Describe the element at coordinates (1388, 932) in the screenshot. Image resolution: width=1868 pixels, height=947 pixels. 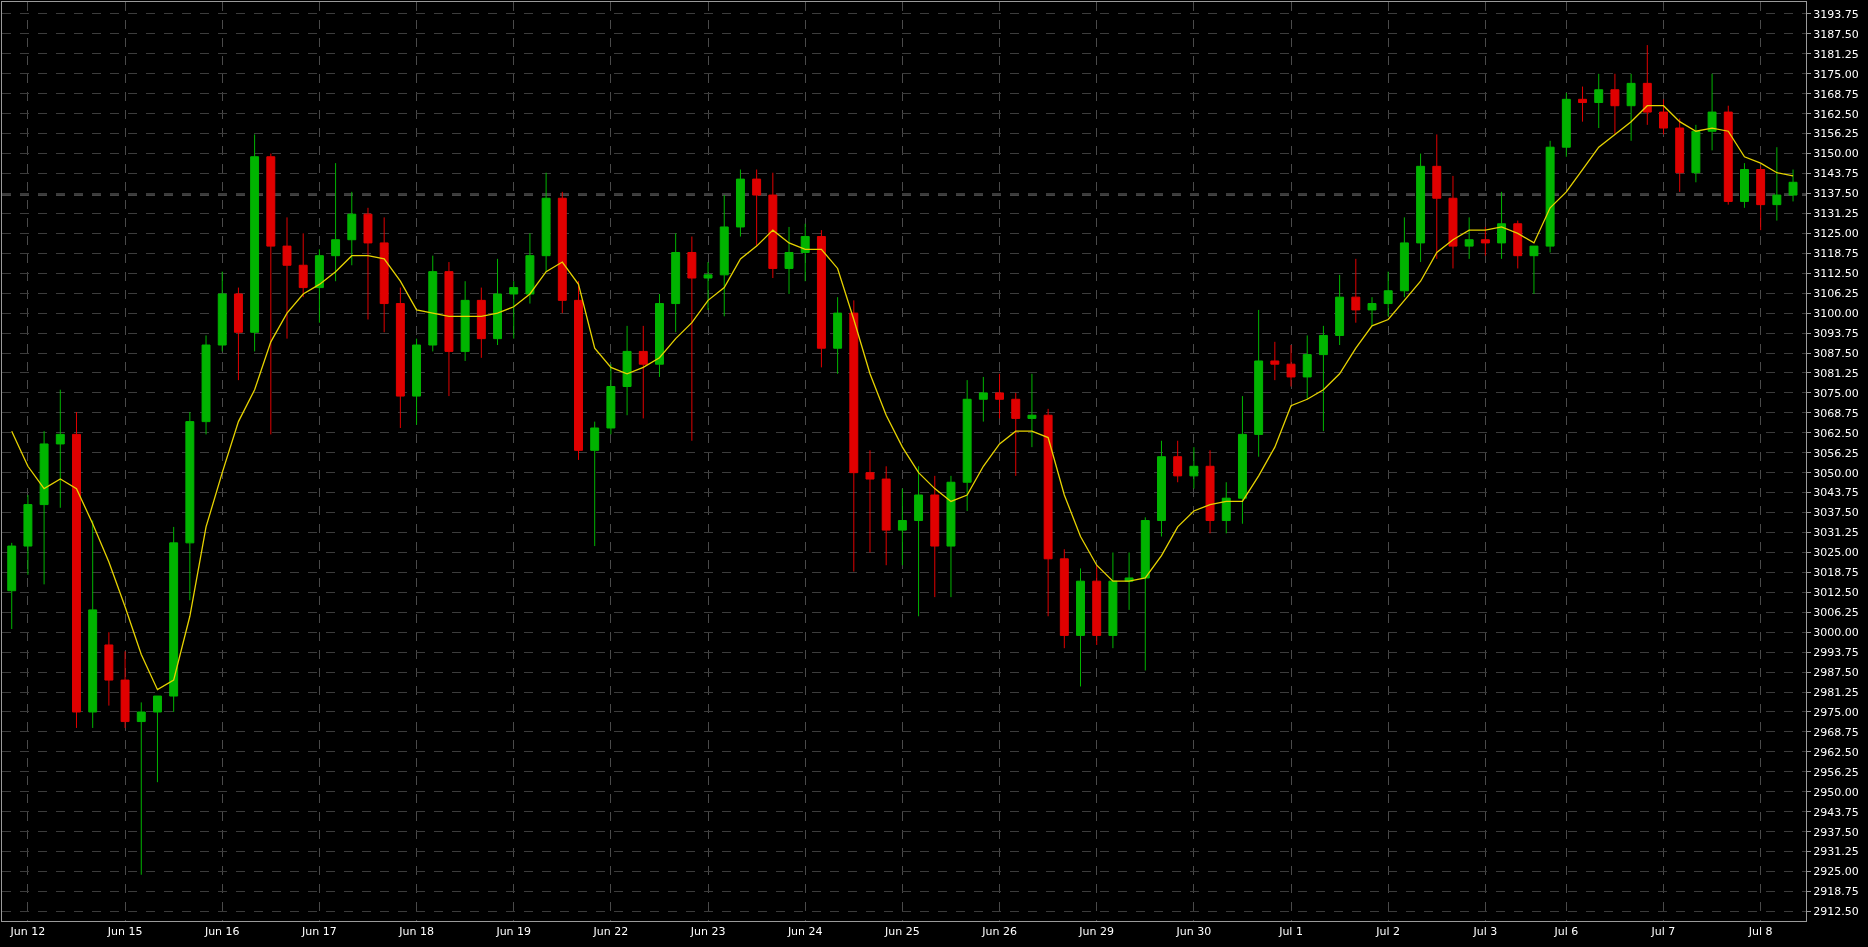
I see `x-tick-label: Jul 2` at that location.